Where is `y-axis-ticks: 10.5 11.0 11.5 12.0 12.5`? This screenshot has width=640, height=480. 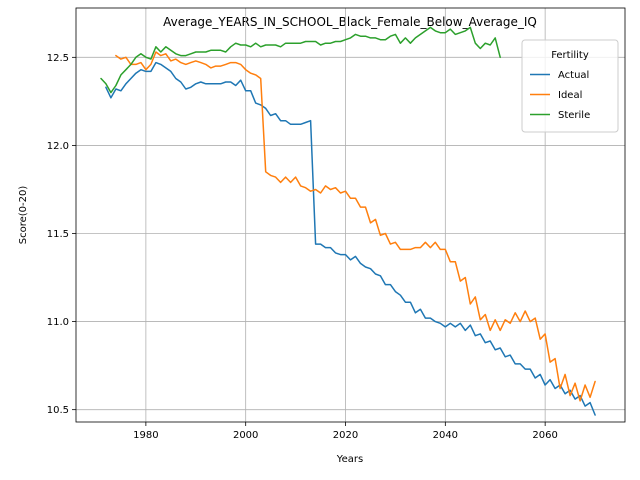 y-axis-ticks: 10.5 11.0 11.5 12.0 12.5 is located at coordinates (61, 234).